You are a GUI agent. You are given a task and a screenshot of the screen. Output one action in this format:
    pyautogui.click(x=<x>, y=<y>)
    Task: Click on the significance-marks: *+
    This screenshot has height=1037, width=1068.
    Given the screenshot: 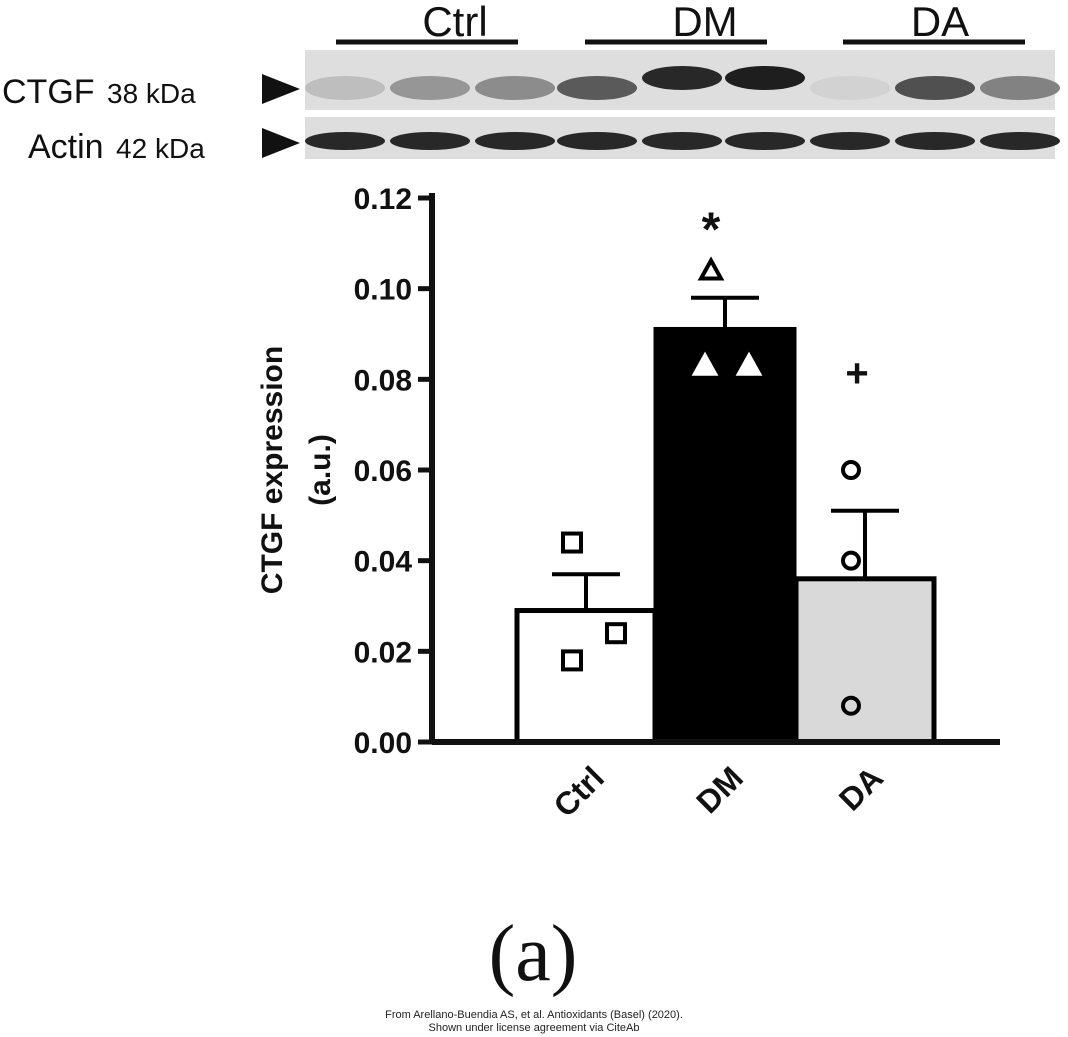 What is the action you would take?
    pyautogui.click(x=785, y=300)
    